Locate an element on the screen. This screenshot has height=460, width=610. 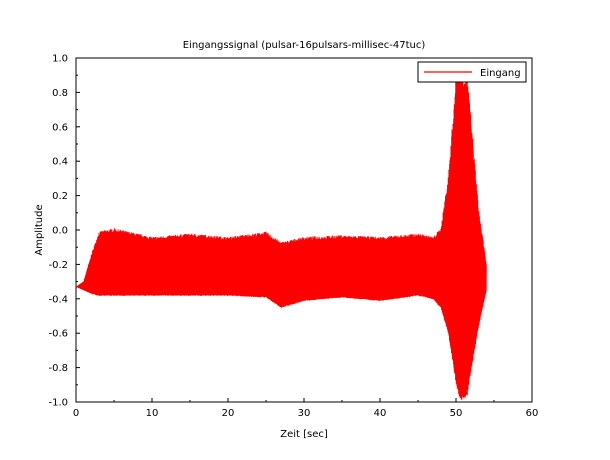
y-tick-label: -0.6 is located at coordinates (58, 334).